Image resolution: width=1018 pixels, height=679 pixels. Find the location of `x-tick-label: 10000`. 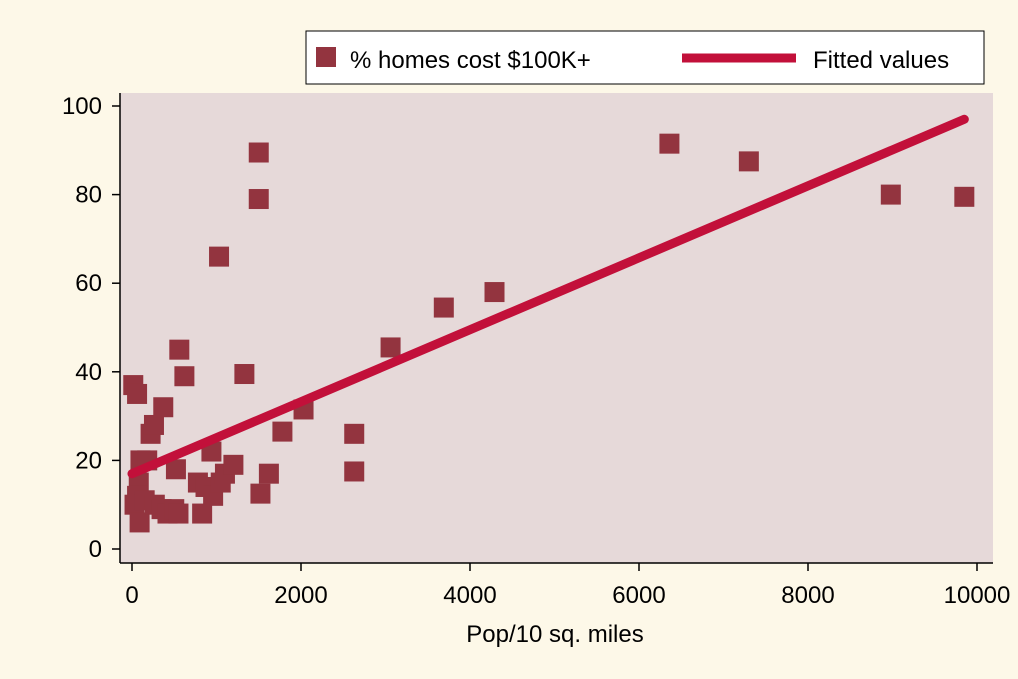

x-tick-label: 10000 is located at coordinates (977, 595).